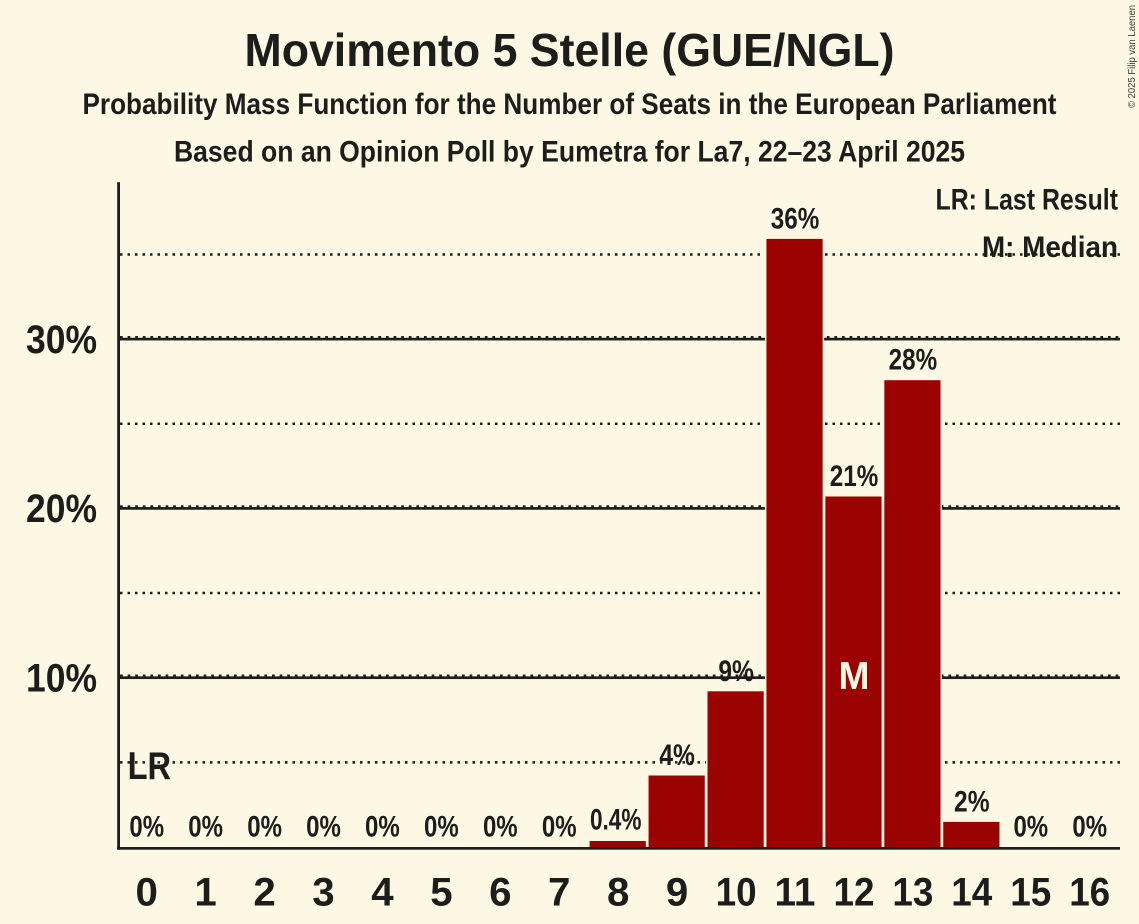 The image size is (1139, 924). What do you see at coordinates (736, 891) in the screenshot?
I see `svg-text: 10` at bounding box center [736, 891].